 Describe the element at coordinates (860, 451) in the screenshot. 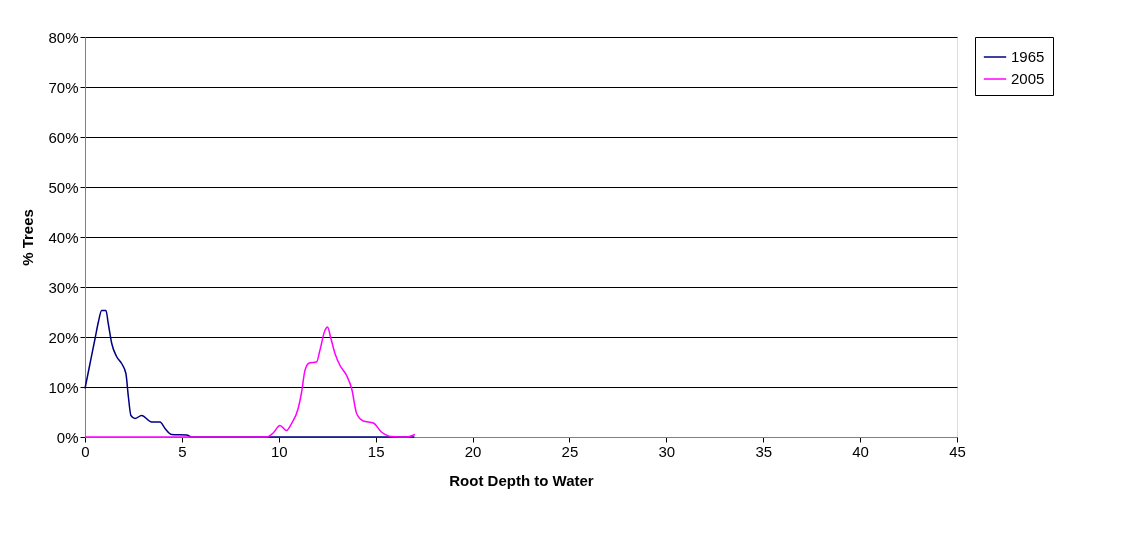

I see `x-tick-label: 40` at that location.